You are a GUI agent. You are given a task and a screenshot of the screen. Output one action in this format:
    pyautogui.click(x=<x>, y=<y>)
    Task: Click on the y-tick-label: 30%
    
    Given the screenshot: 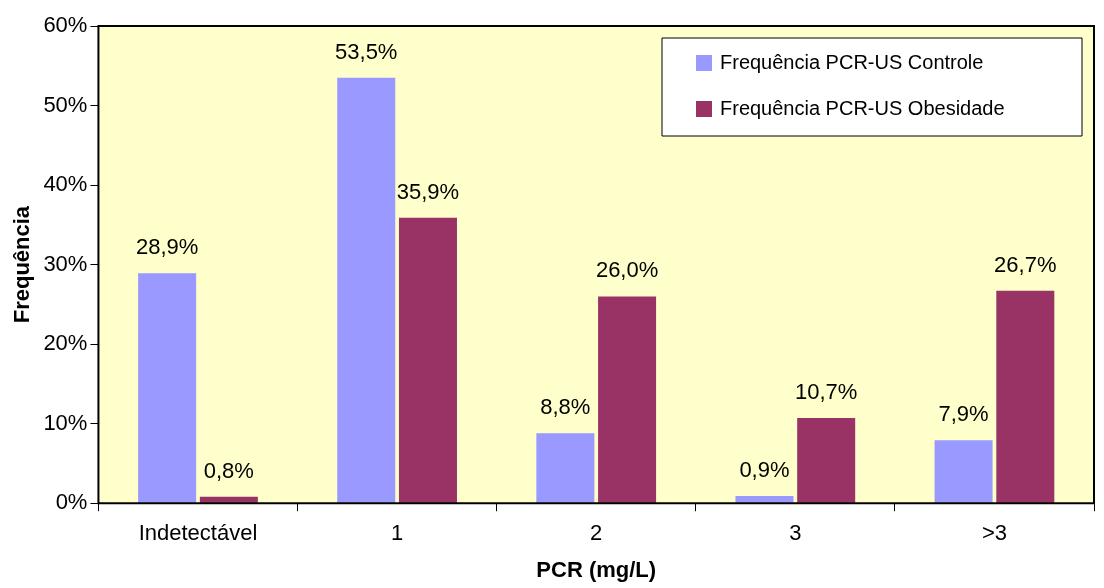 What is the action you would take?
    pyautogui.click(x=65, y=263)
    